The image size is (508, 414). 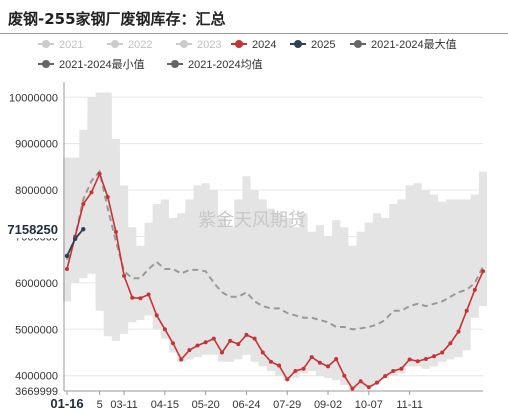 What do you see at coordinates (206, 405) in the screenshot?
I see `x-tick-label: 05-20` at bounding box center [206, 405].